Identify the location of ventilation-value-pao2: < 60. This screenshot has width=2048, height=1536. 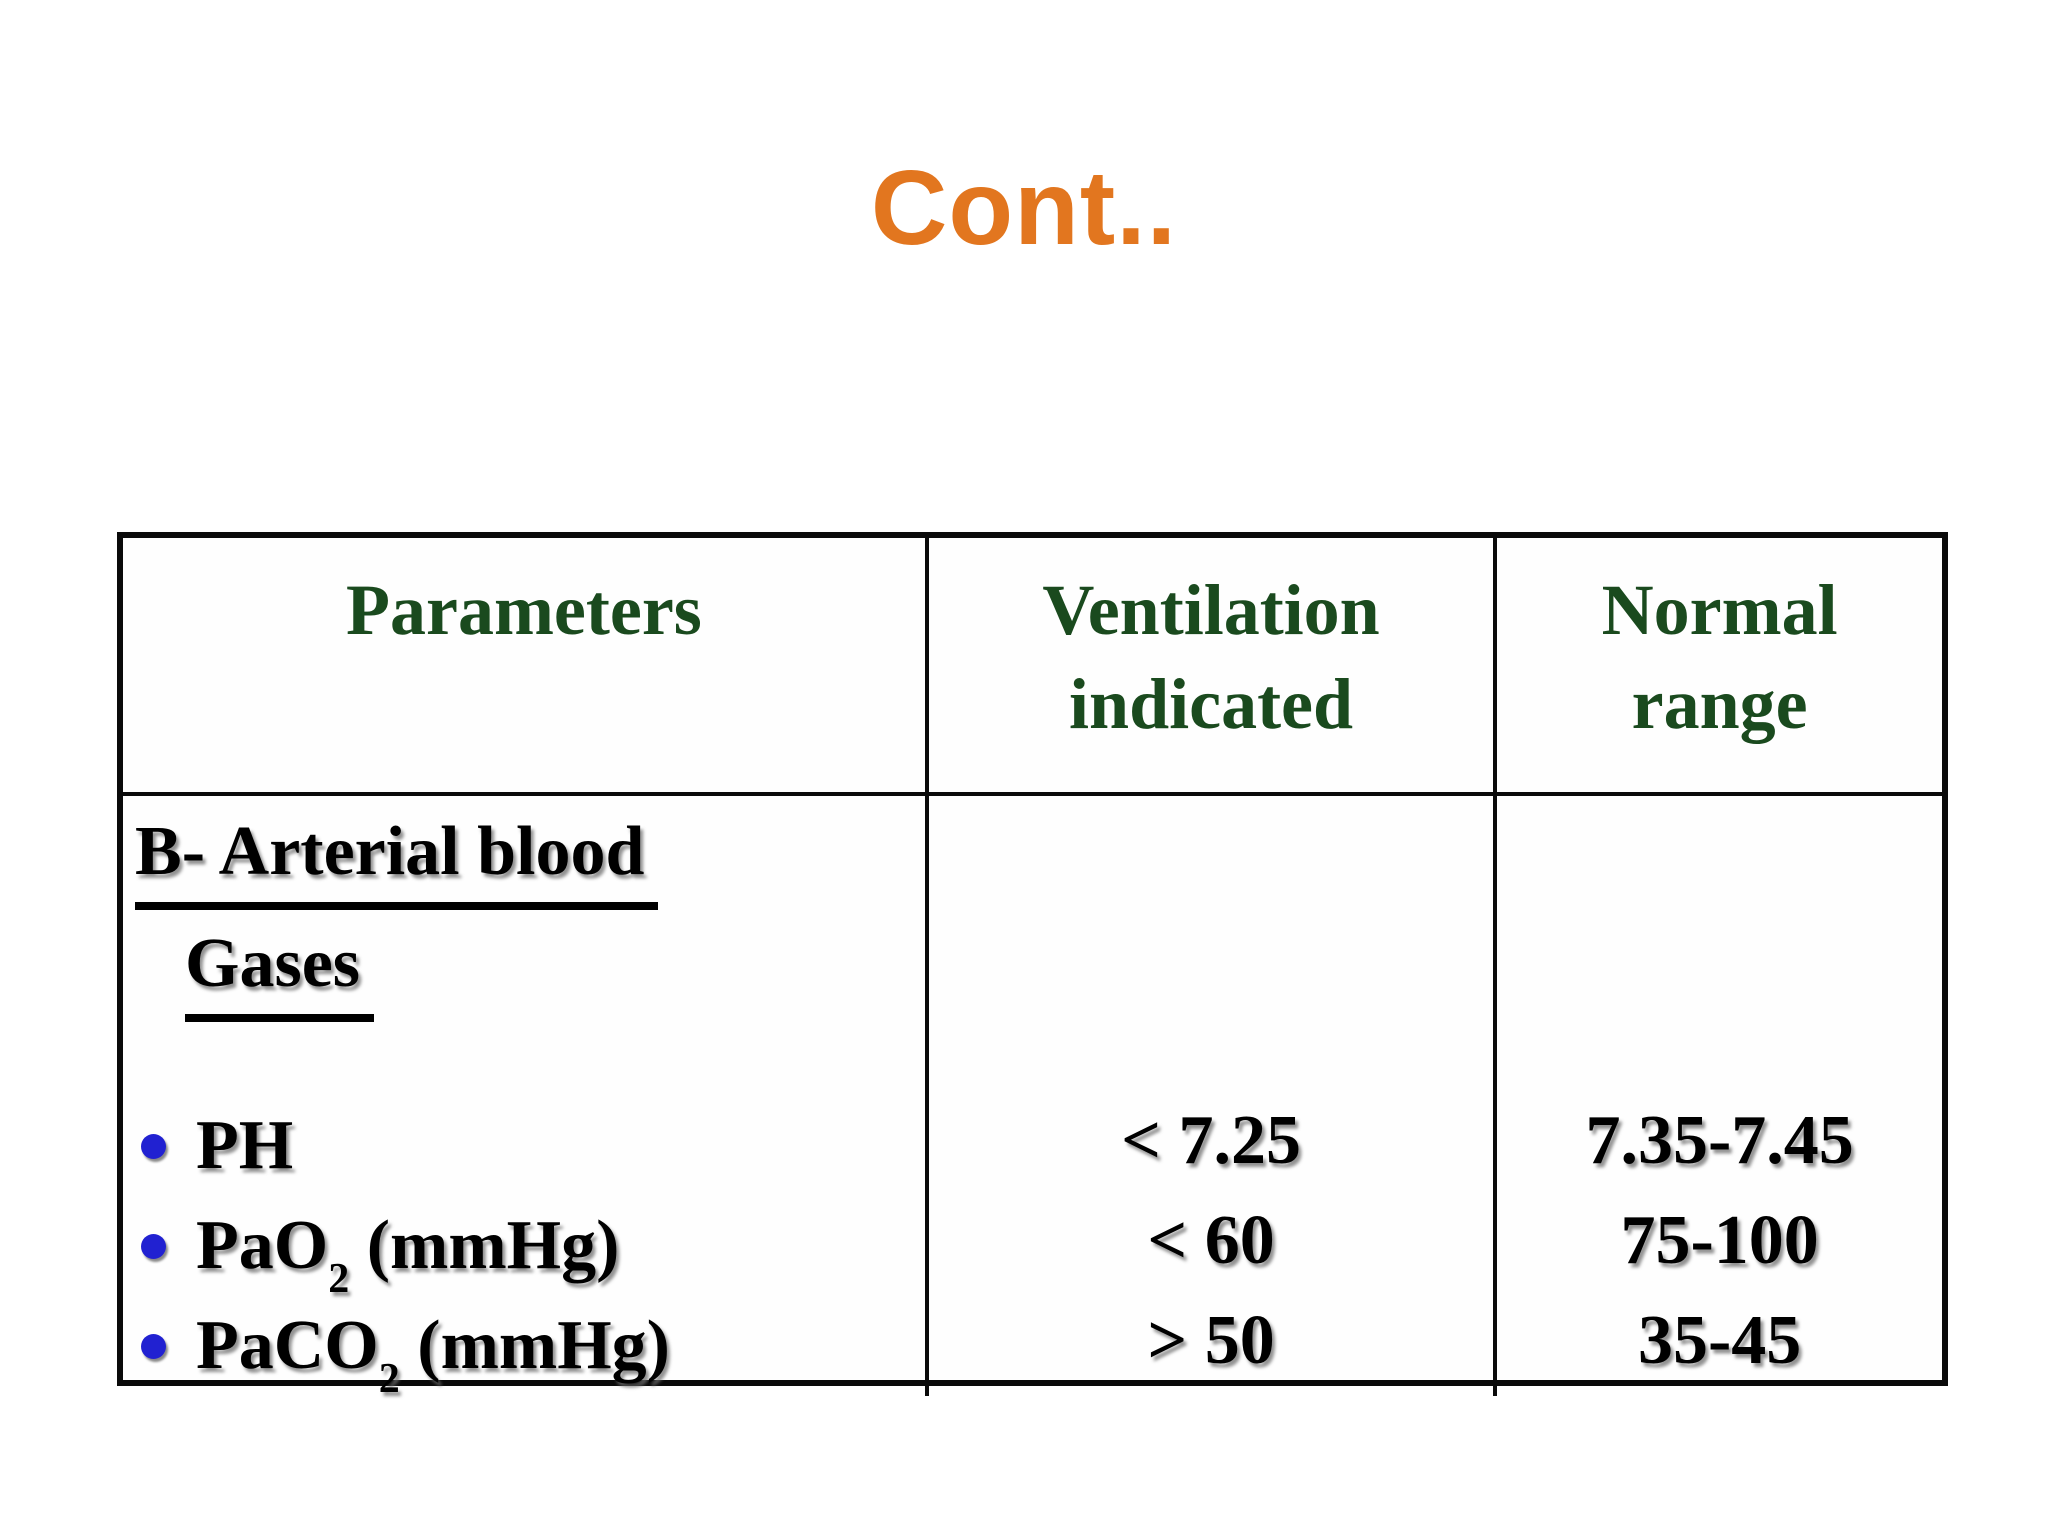
(1211, 1240).